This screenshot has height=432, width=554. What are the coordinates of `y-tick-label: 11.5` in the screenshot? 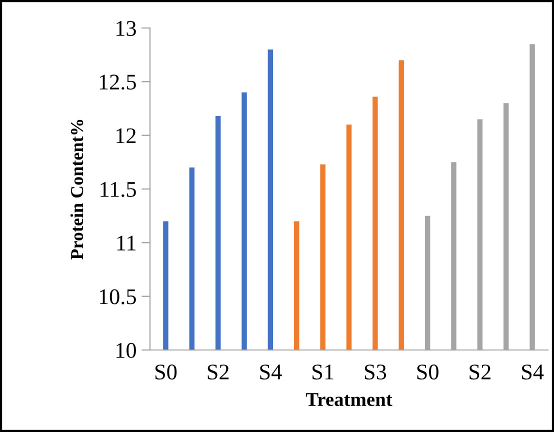 It's located at (118, 190).